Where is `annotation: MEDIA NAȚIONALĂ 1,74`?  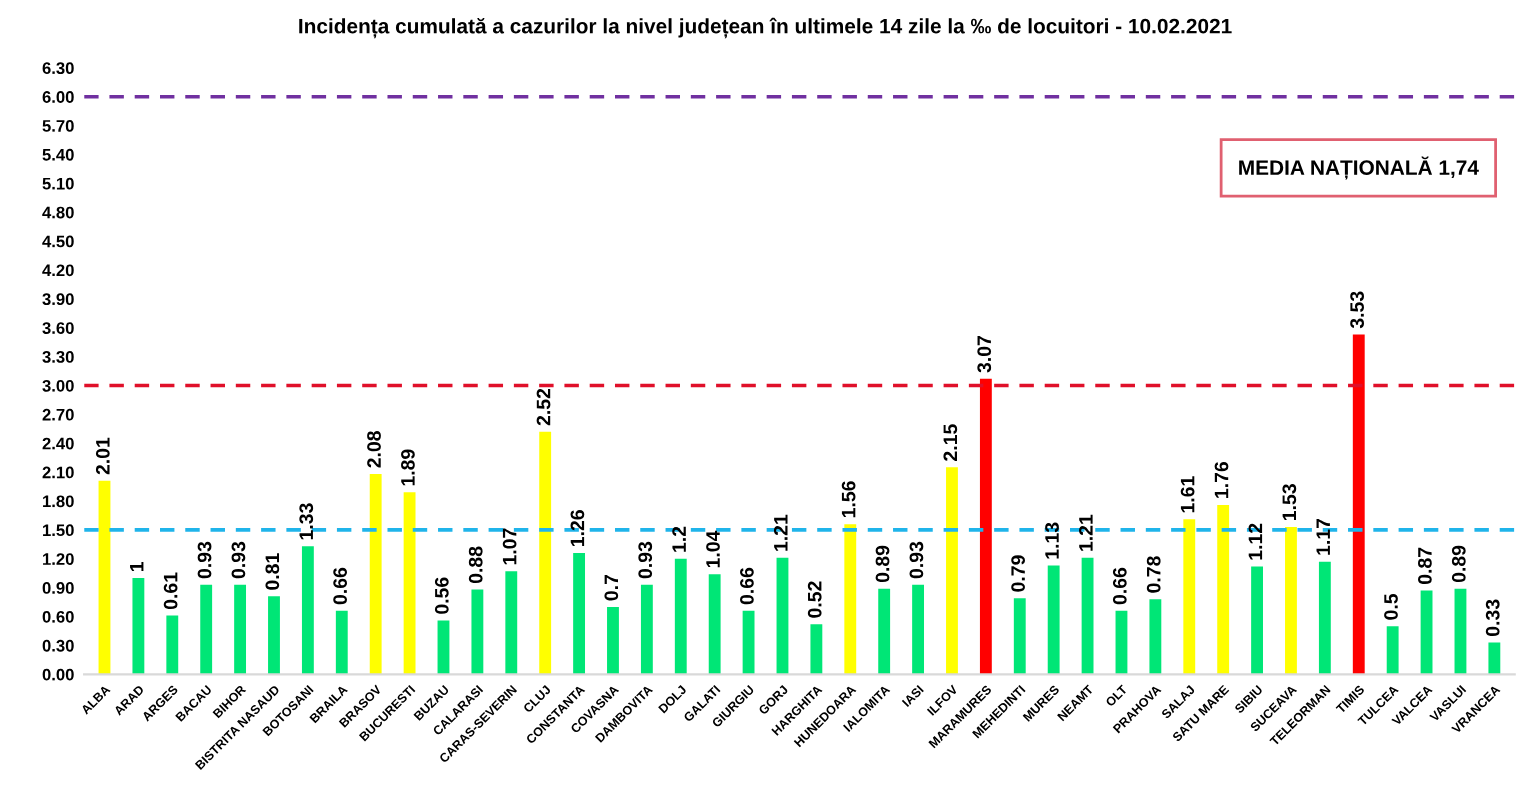
annotation: MEDIA NAȚIONALĂ 1,74 is located at coordinates (1359, 168).